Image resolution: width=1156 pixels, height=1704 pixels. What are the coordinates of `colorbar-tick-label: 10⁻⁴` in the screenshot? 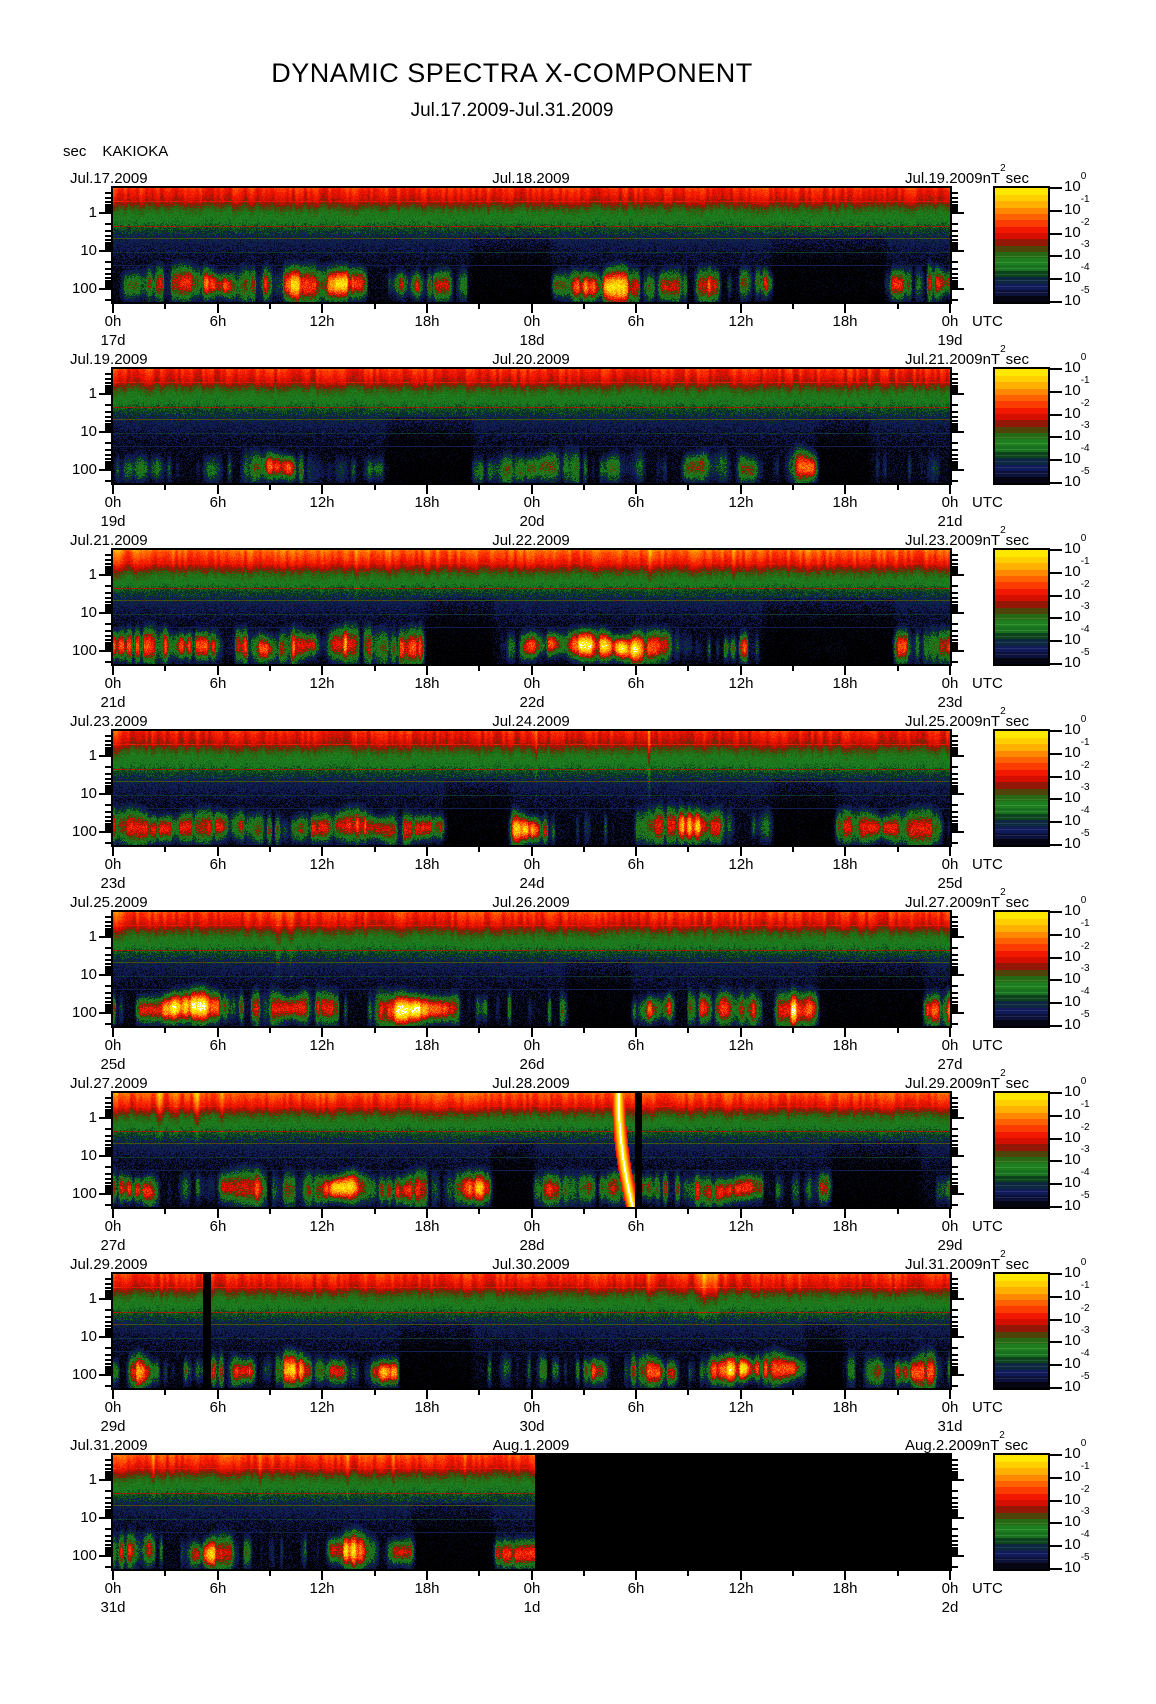 It's located at (1077, 1180).